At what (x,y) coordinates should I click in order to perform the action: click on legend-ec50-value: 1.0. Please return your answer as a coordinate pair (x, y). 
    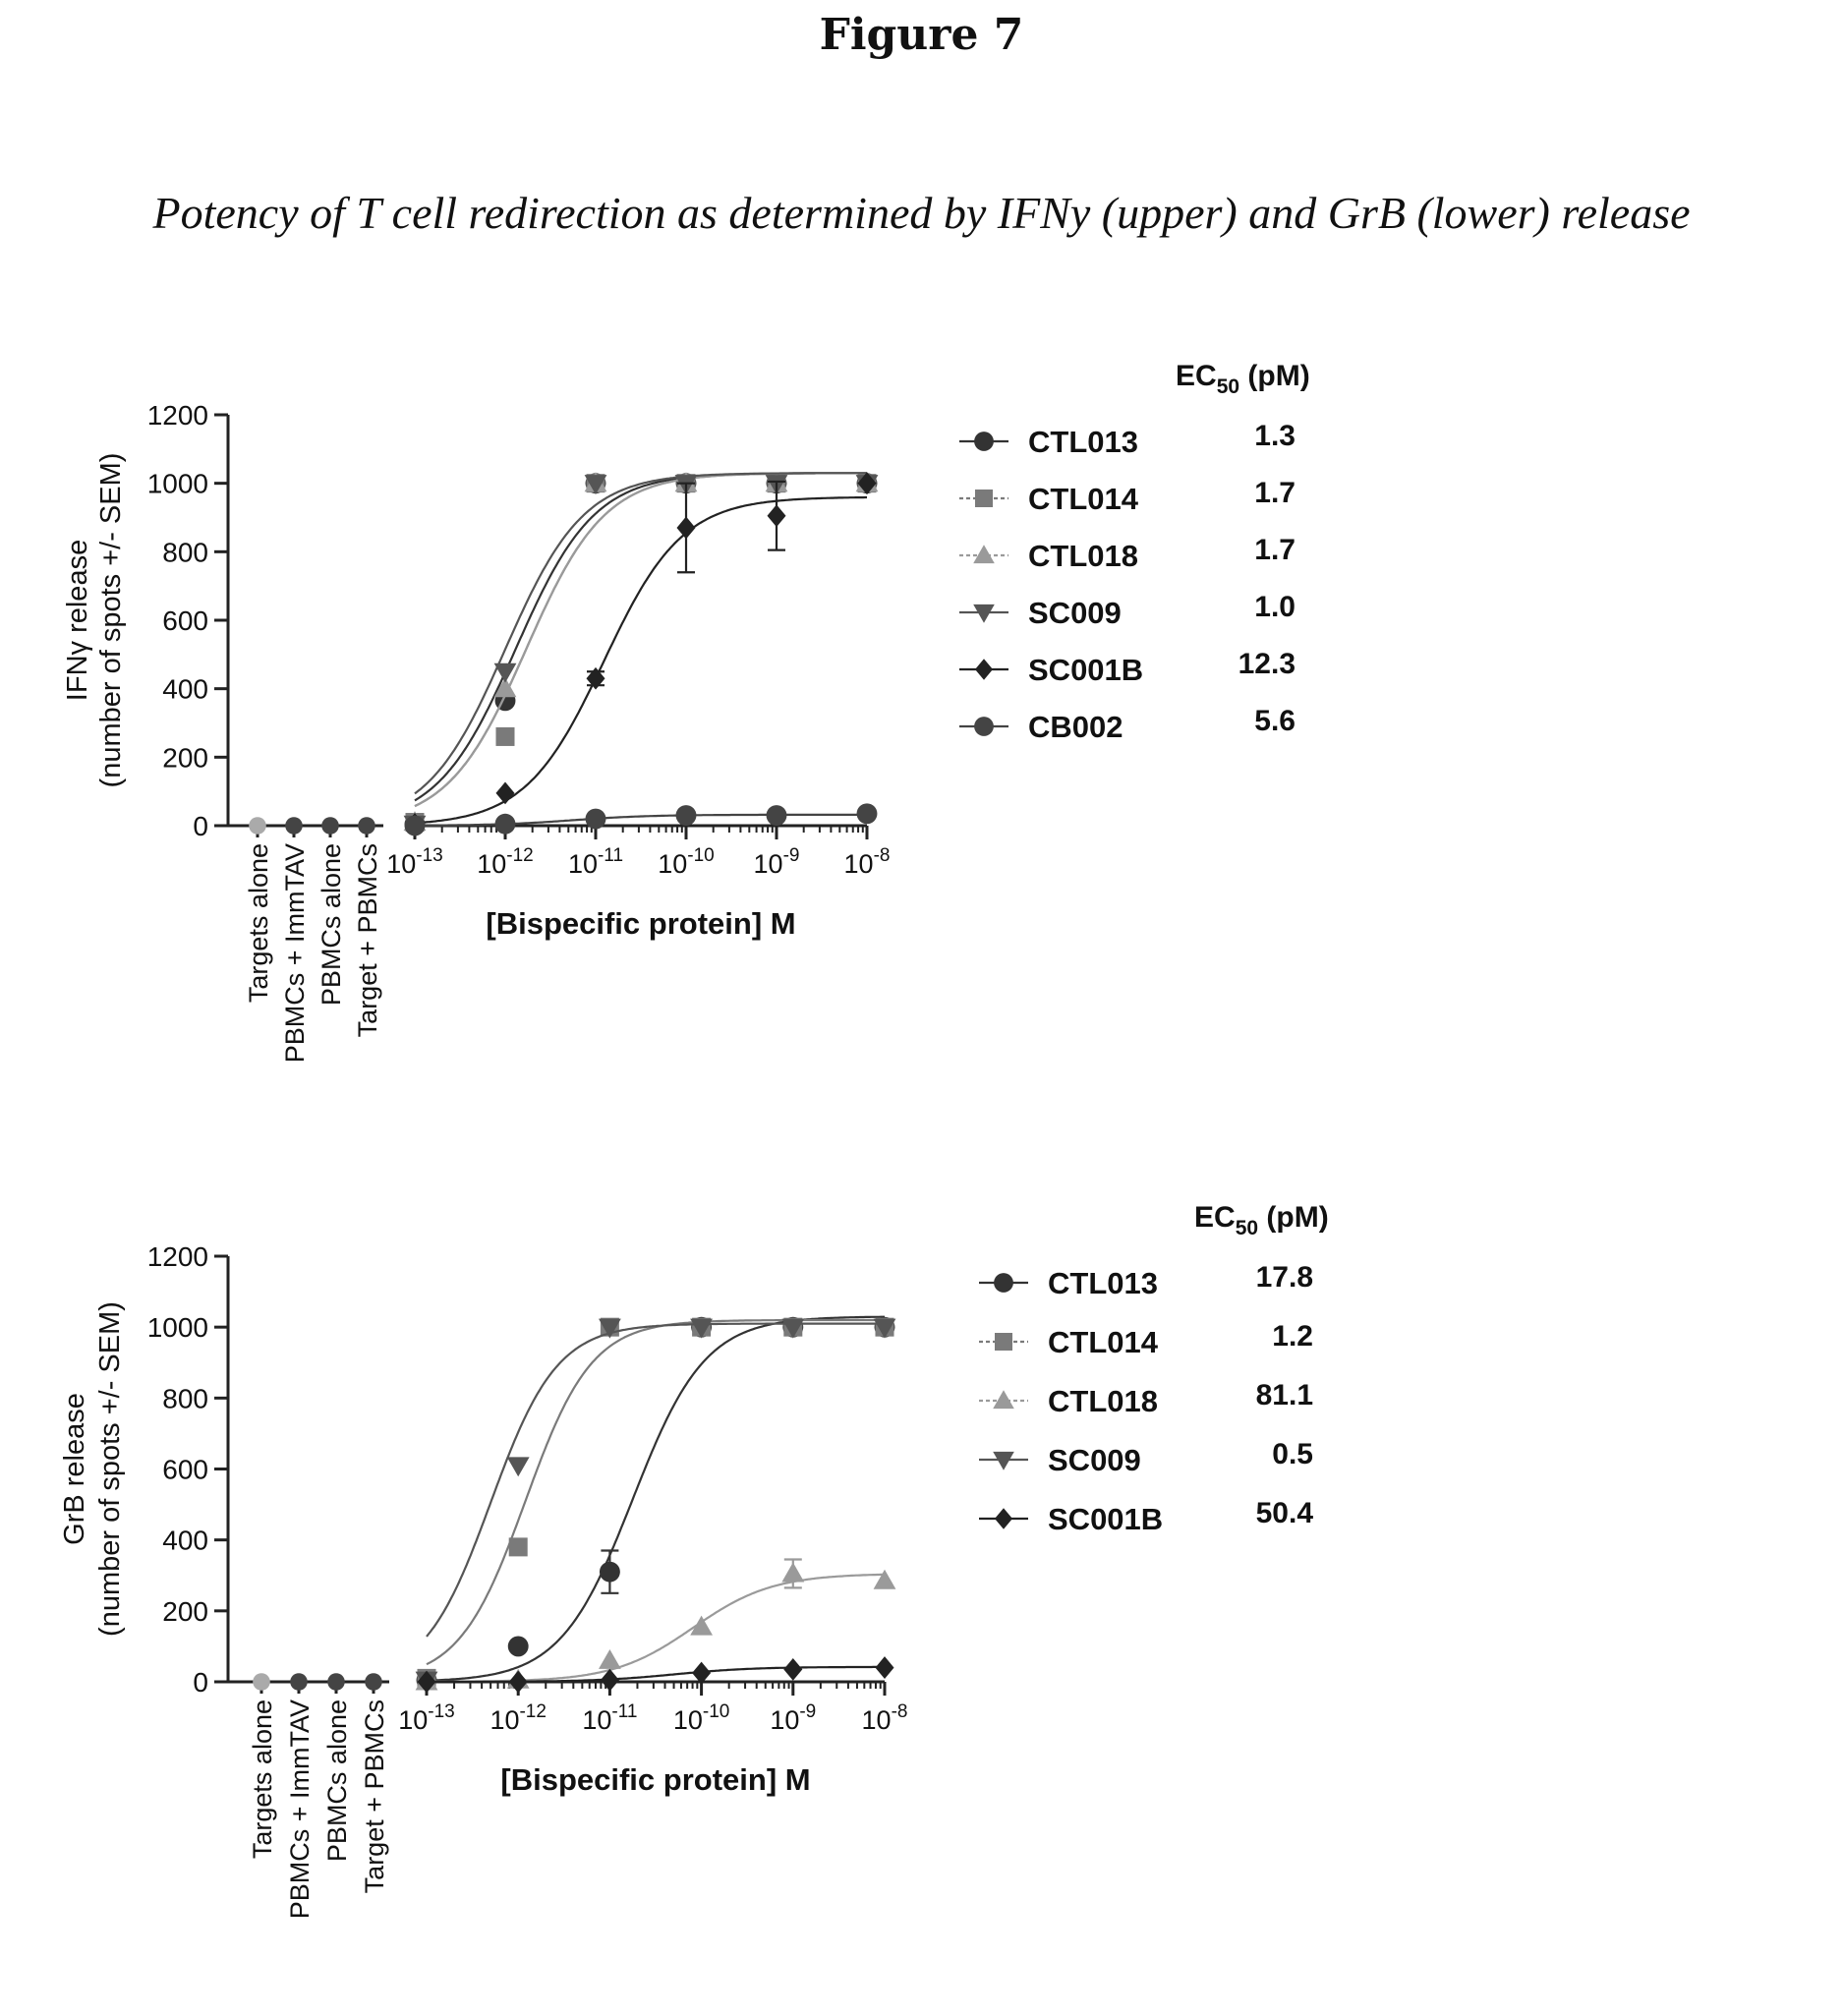
    Looking at the image, I should click on (1275, 607).